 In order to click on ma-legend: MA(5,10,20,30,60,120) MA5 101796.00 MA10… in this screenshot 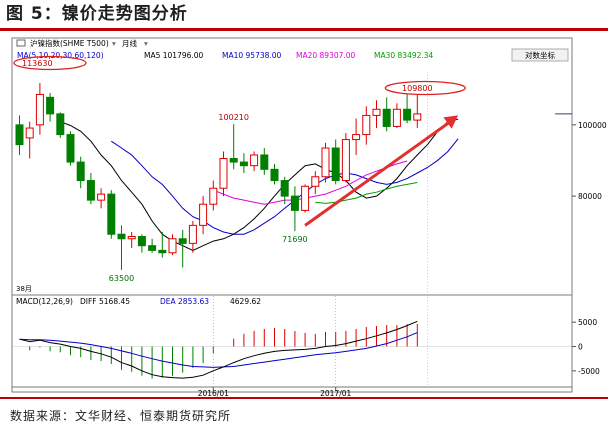, I will do `click(293, 55)`.